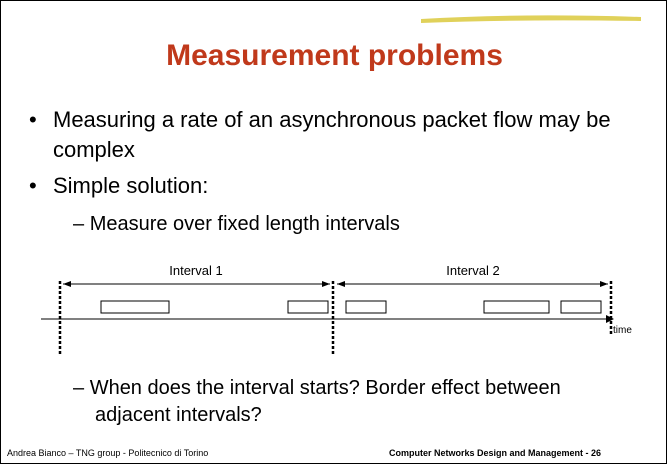  I want to click on title-bar, so click(531, 19).